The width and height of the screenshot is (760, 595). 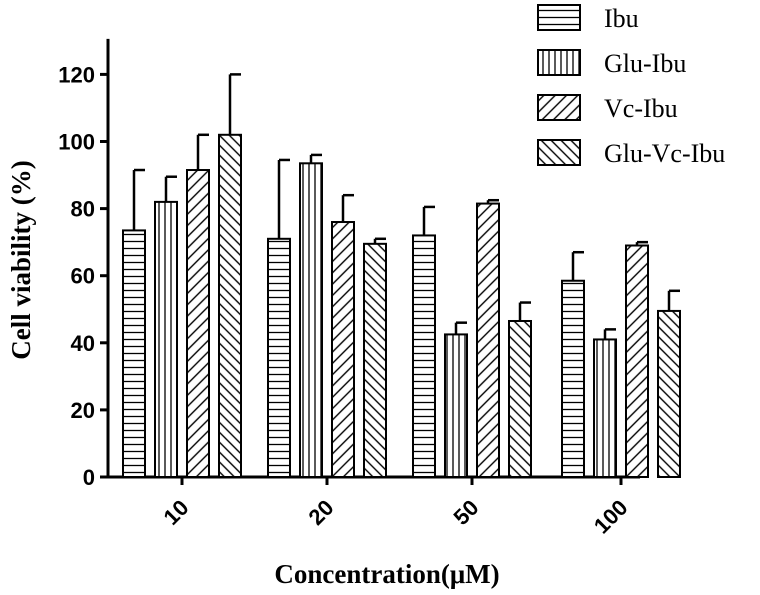 I want to click on x-axis-title: Concentration(μM), so click(x=386, y=574).